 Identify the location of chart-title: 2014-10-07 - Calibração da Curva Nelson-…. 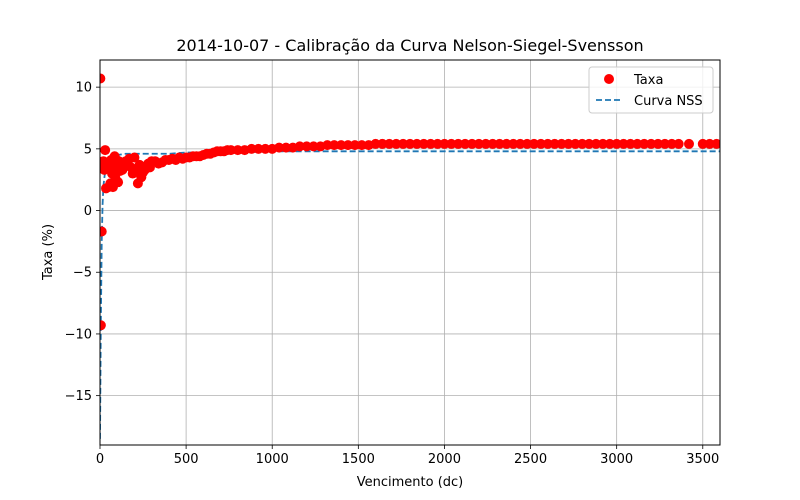
(409, 45).